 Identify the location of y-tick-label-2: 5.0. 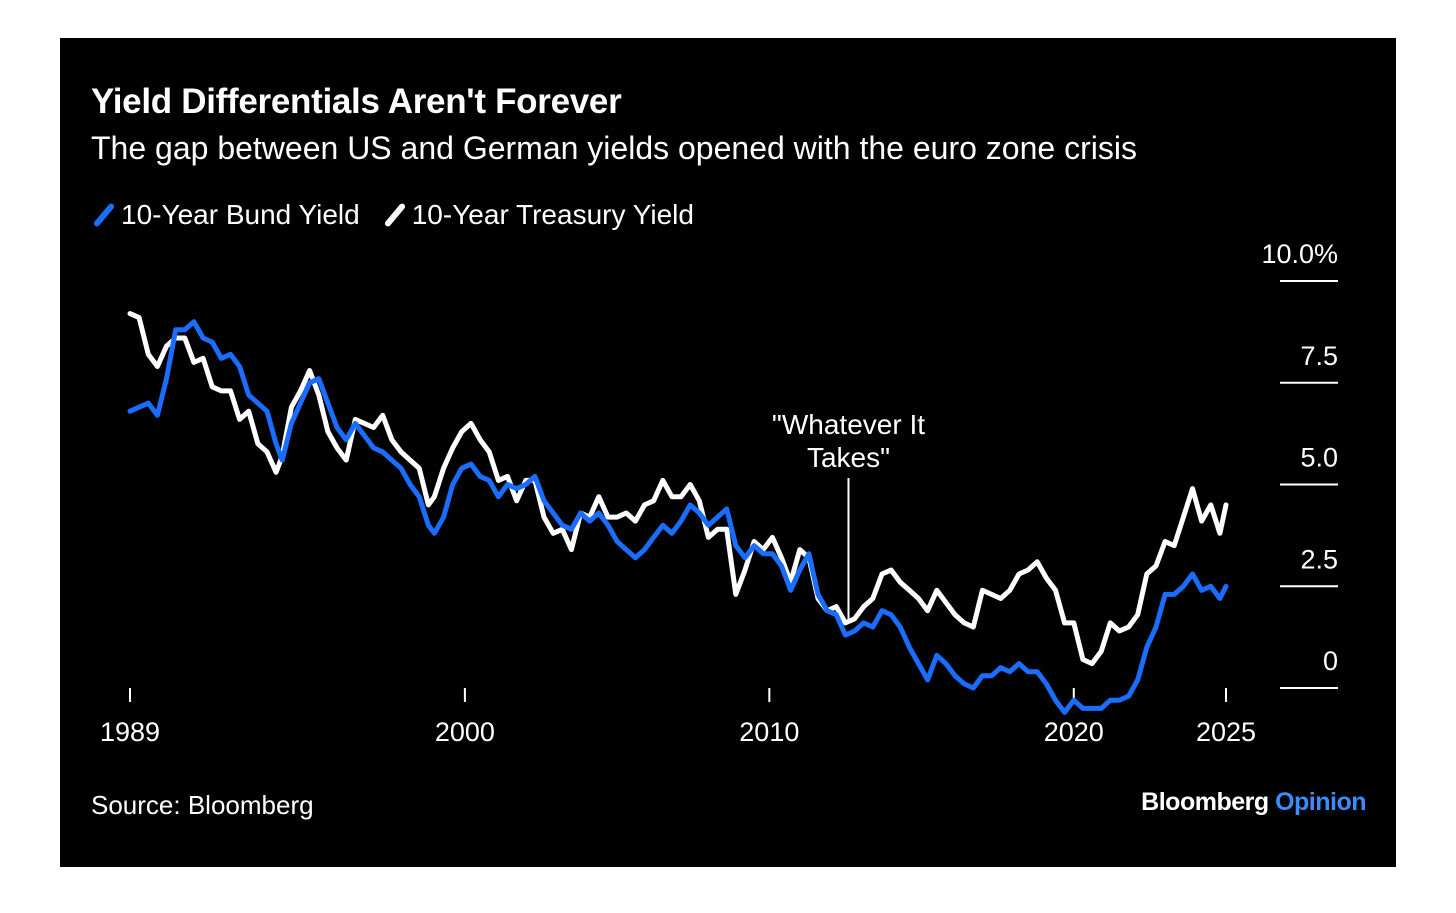
(1319, 458).